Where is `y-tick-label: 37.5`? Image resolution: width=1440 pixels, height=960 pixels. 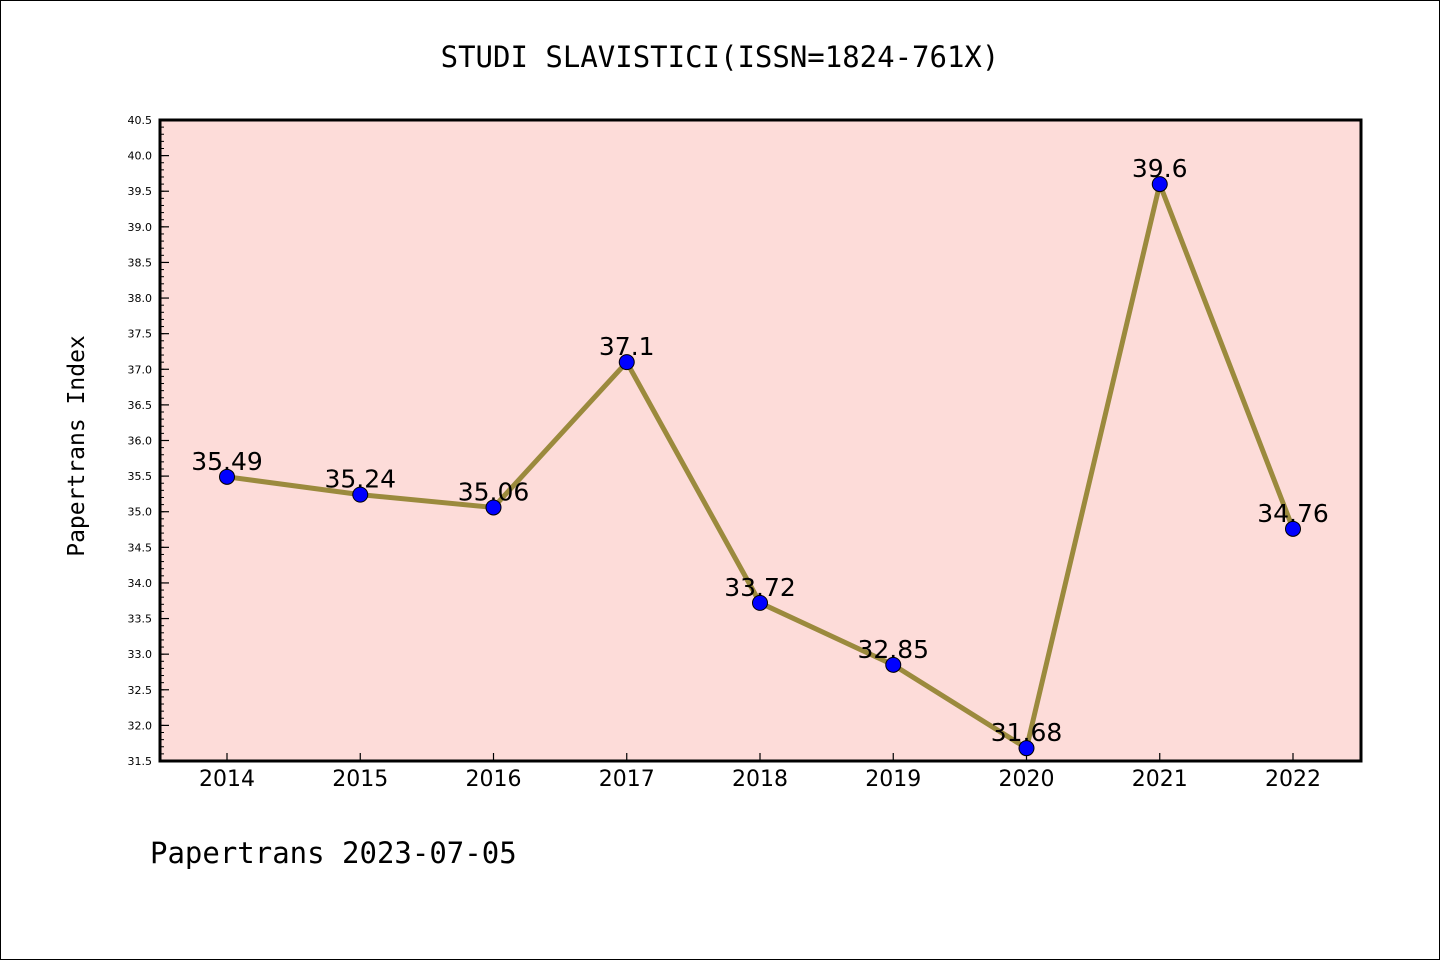 y-tick-label: 37.5 is located at coordinates (140, 334).